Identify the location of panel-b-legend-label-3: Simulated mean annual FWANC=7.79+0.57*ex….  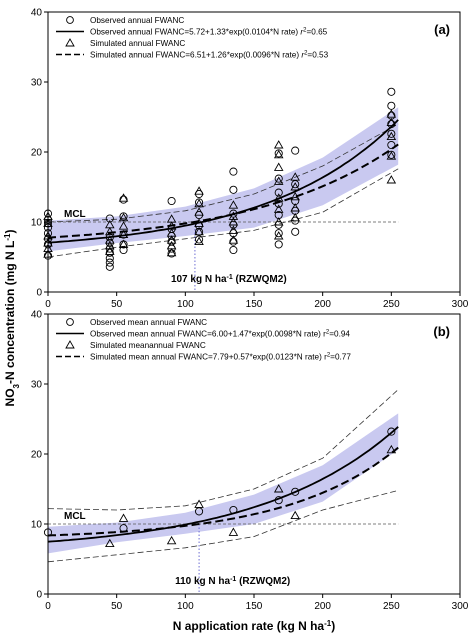
(220, 357).